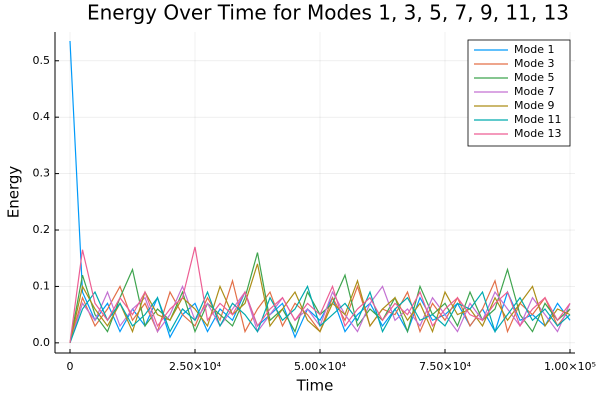 The height and width of the screenshot is (400, 600). I want to click on legend-label: Mode 7, so click(534, 91).